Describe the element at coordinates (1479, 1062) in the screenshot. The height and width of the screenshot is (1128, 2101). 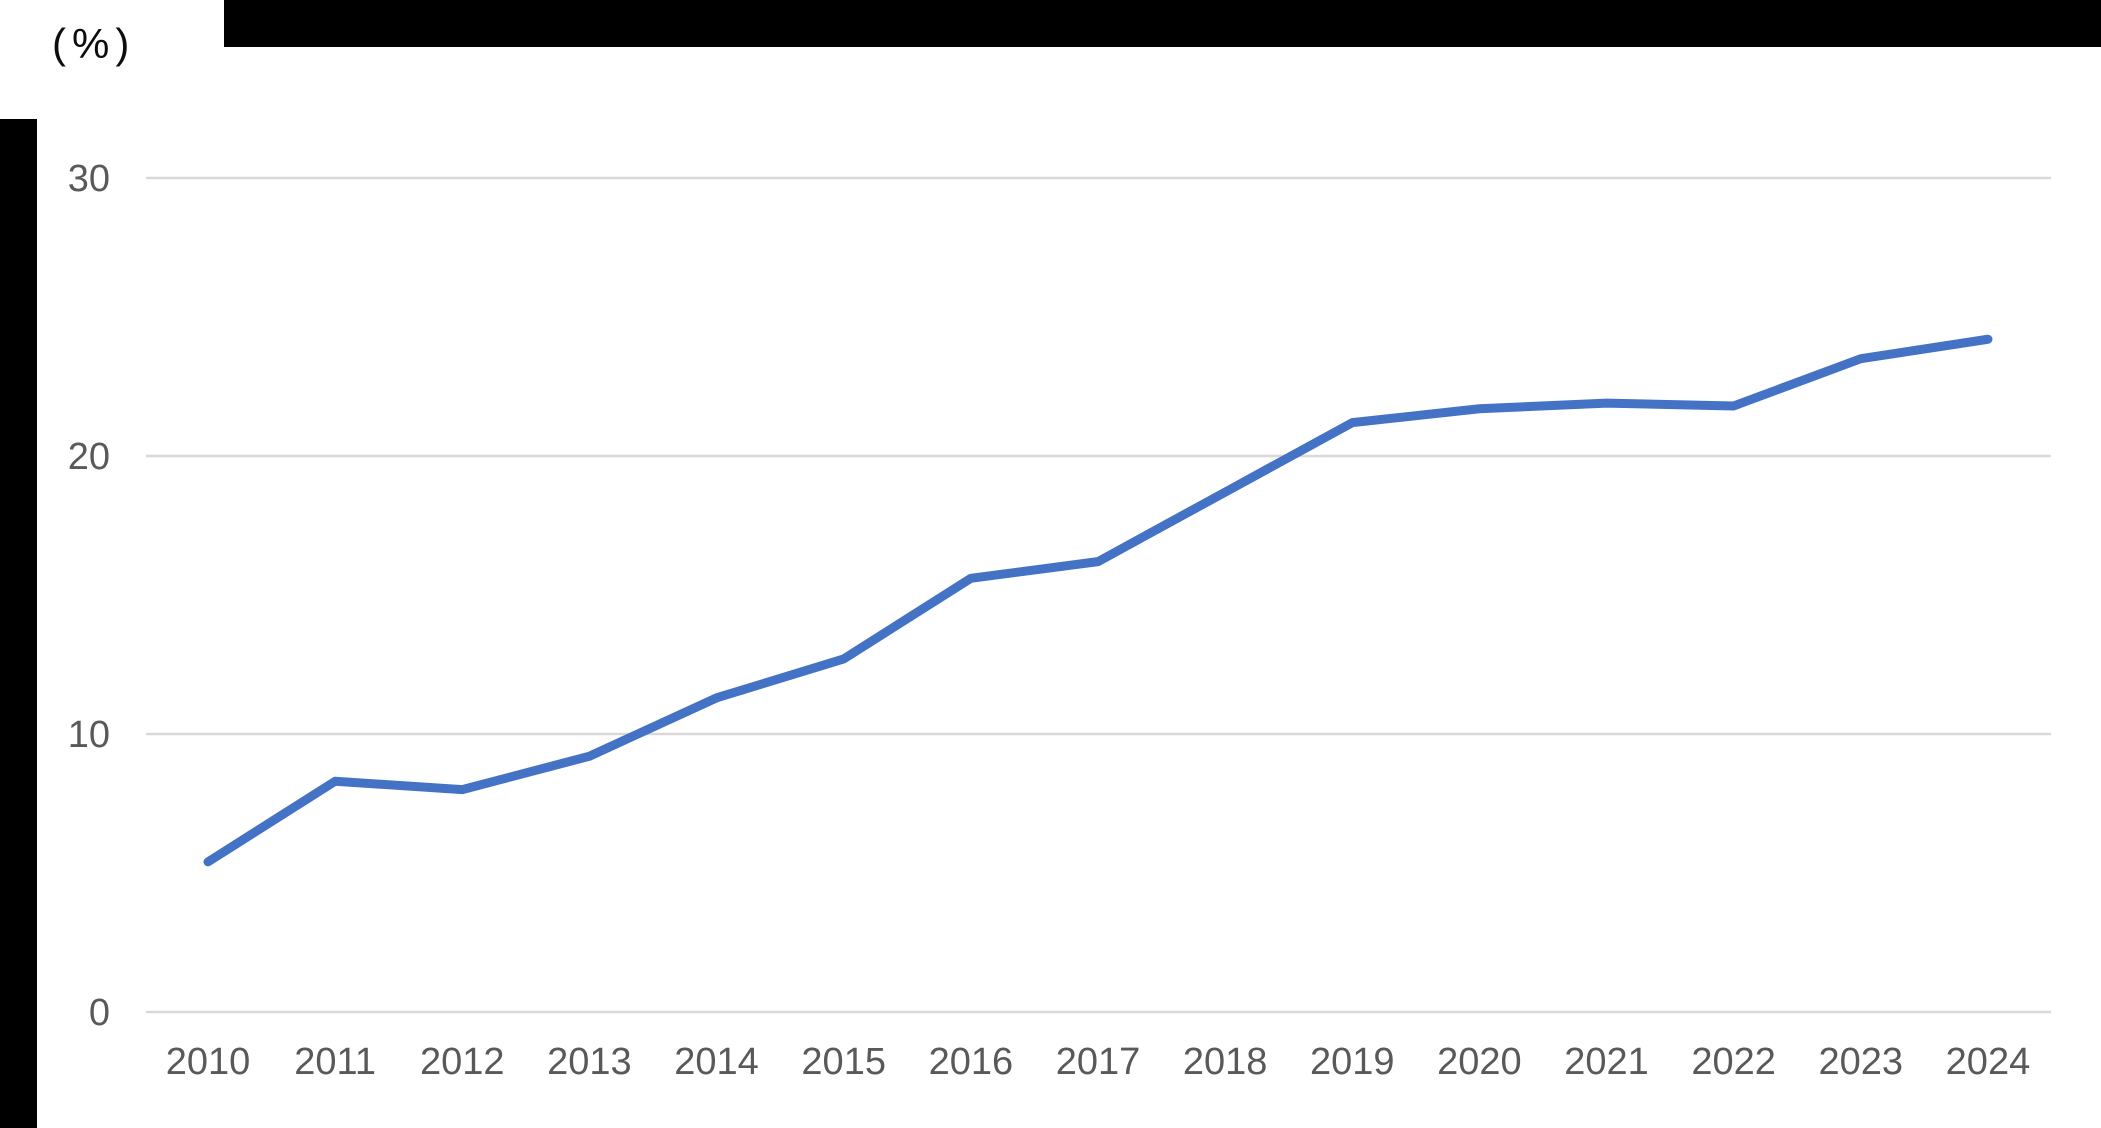
I see `x-tick-label: 2020` at that location.